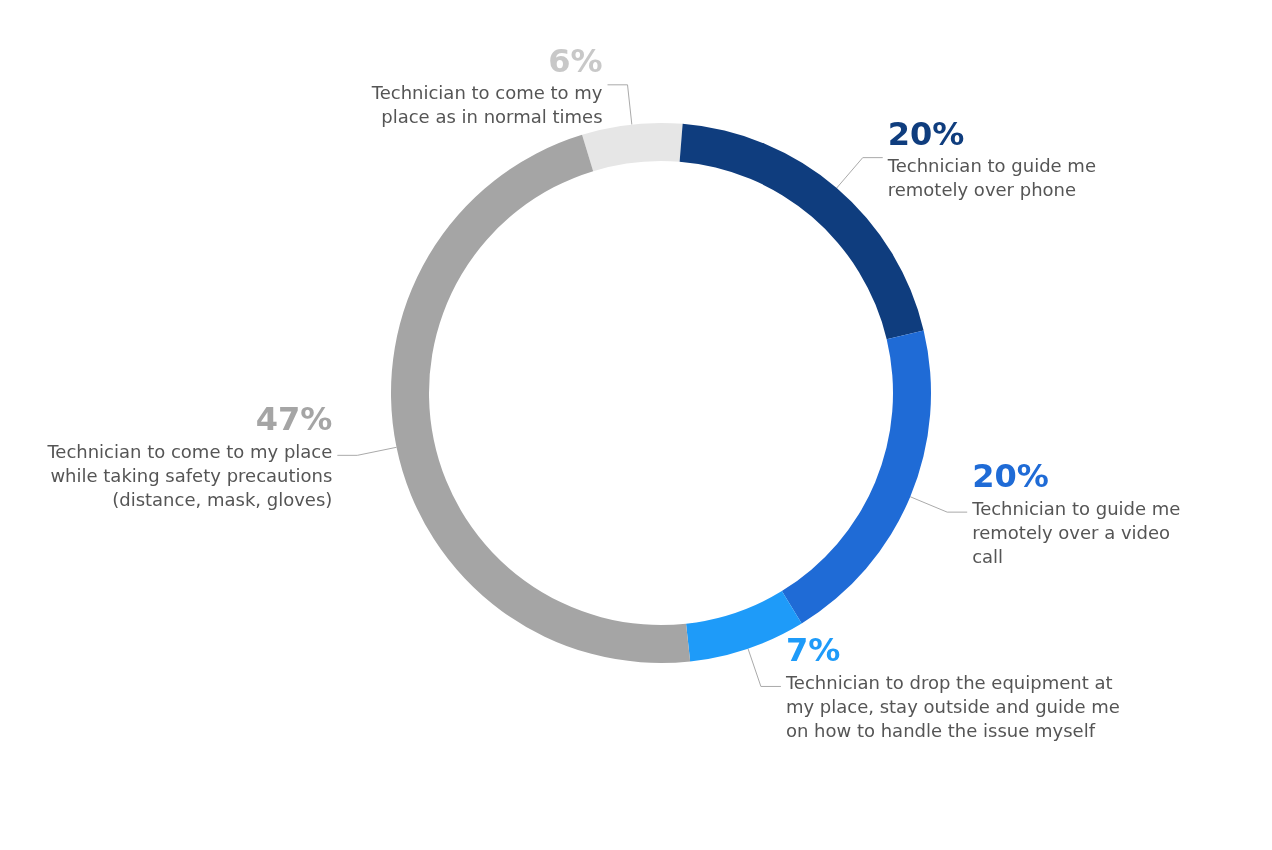 The width and height of the screenshot is (1272, 850). I want to click on slice-label: Technician to drop the equipment at my place, stay outside and guide me on how to handle the issue myself, so click(952, 706).